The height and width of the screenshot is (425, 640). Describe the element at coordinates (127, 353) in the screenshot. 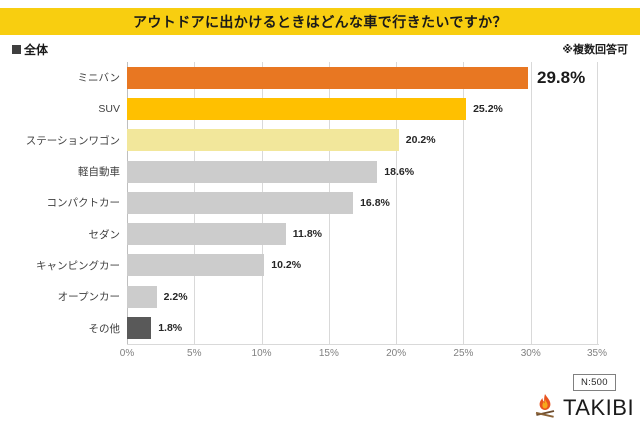

I see `x-tick-label: 0%` at that location.